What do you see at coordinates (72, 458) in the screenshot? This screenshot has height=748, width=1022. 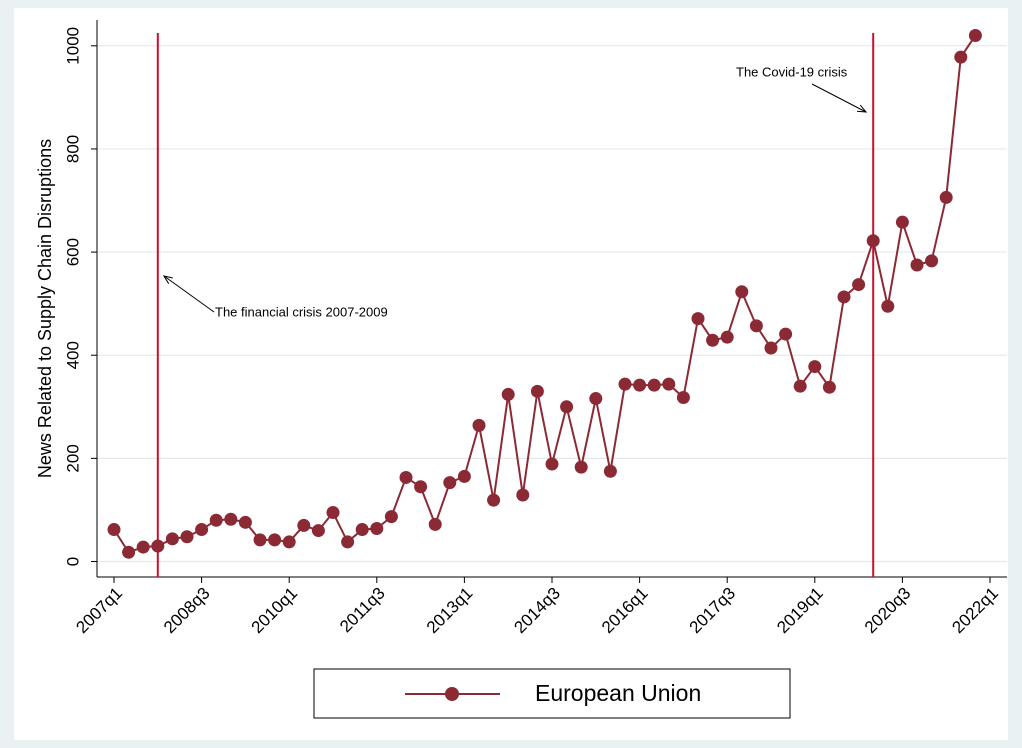 I see `y-tick-label: 200` at bounding box center [72, 458].